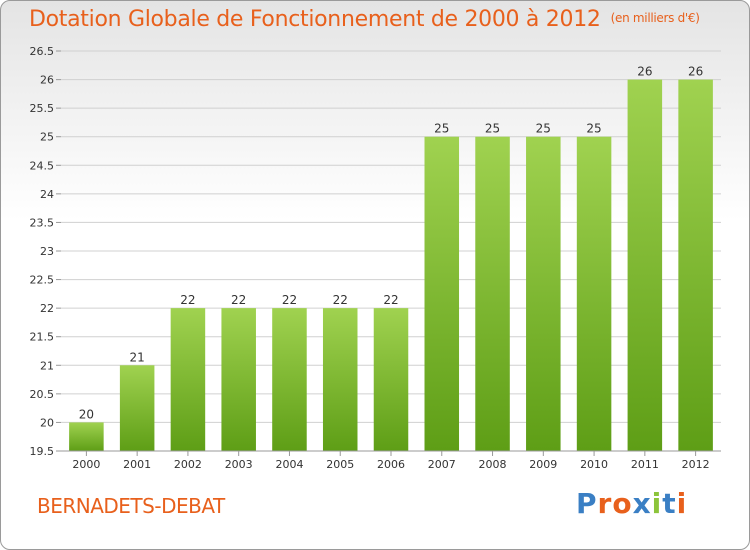  What do you see at coordinates (543, 464) in the screenshot?
I see `x-tick-label: 2009` at bounding box center [543, 464].